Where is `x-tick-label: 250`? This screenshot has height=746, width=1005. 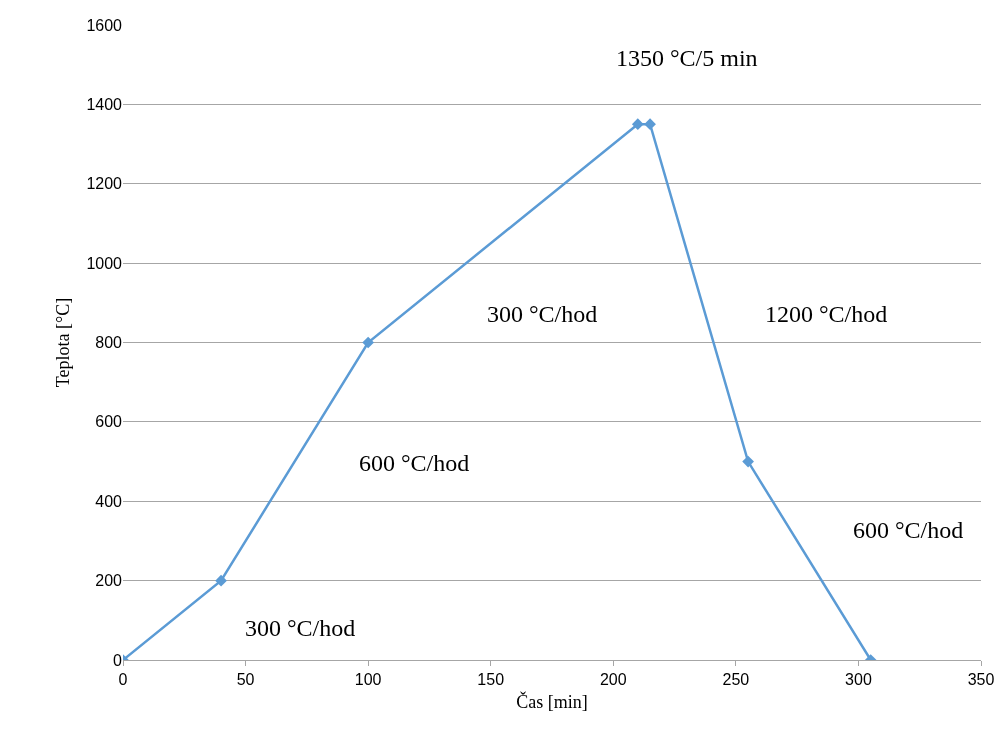 x-tick-label: 250 is located at coordinates (736, 680).